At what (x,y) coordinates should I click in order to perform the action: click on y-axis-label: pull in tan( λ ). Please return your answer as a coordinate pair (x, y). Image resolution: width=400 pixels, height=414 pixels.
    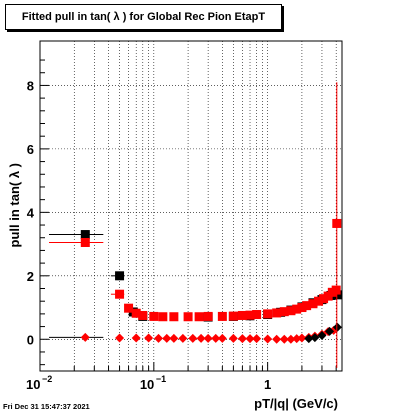
    Looking at the image, I should click on (14, 205).